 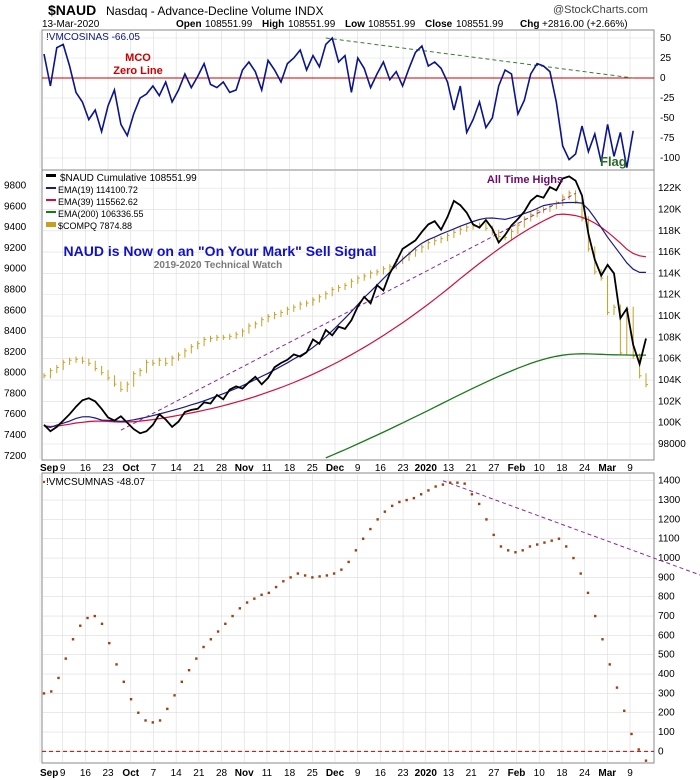 What do you see at coordinates (607, 468) in the screenshot?
I see `x-tick-label: Mar` at bounding box center [607, 468].